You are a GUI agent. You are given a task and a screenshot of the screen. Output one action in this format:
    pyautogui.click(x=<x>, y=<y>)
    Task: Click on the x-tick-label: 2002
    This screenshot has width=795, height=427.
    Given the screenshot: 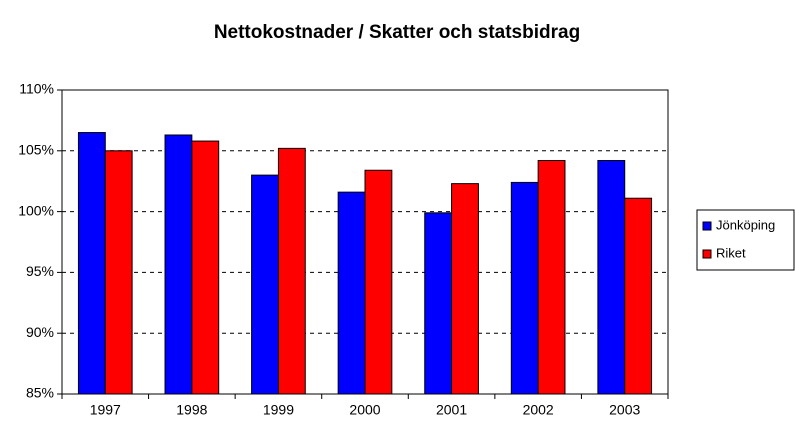 What is the action you would take?
    pyautogui.click(x=538, y=410)
    